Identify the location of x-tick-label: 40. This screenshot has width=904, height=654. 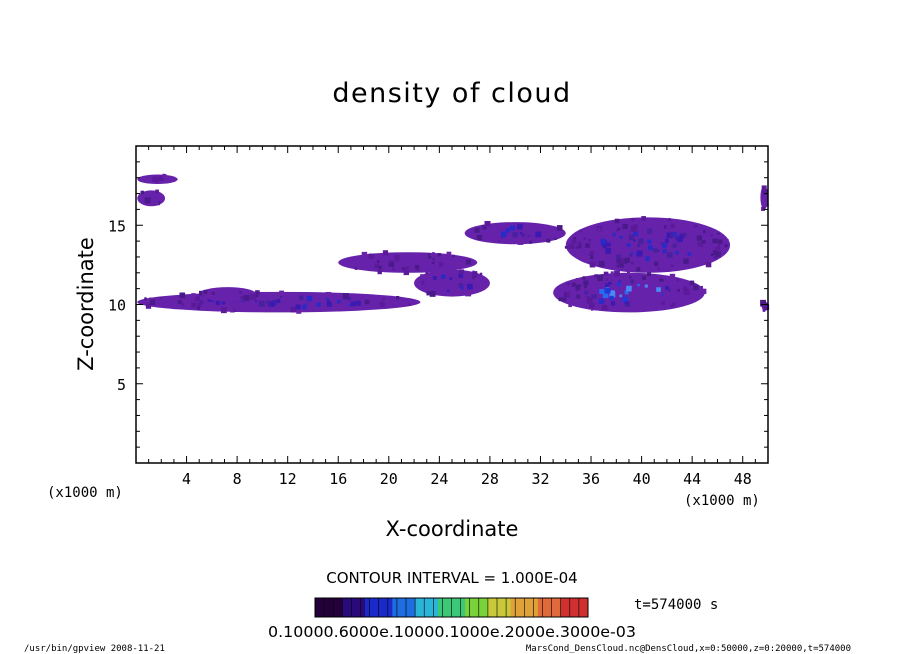
(642, 479).